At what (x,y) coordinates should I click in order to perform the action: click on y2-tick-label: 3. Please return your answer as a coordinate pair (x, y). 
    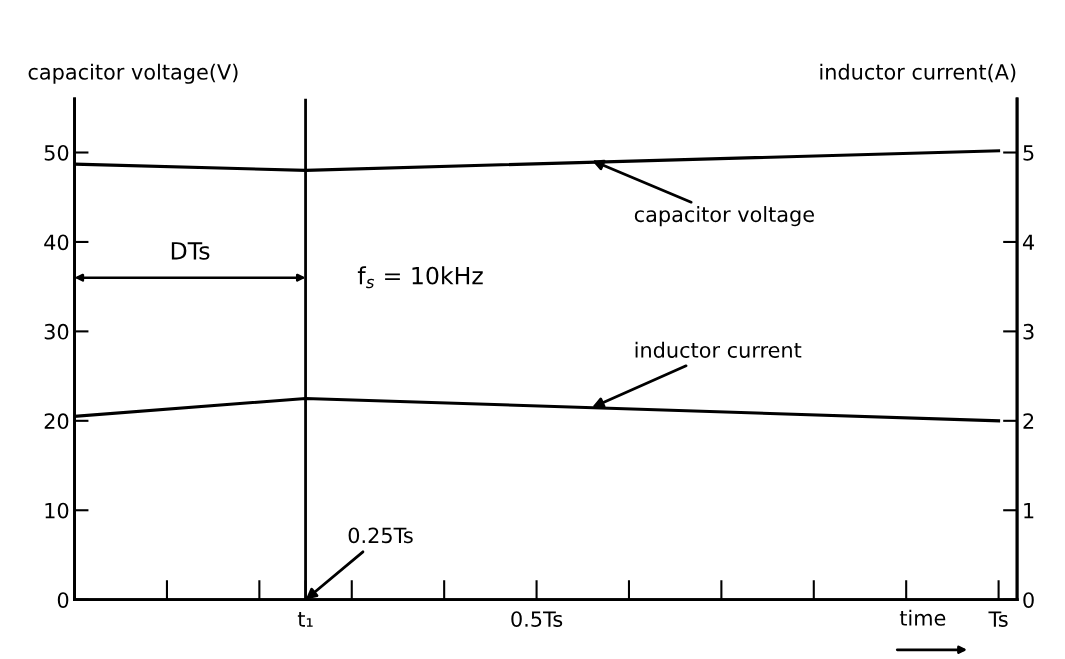
    Looking at the image, I should click on (1028, 331).